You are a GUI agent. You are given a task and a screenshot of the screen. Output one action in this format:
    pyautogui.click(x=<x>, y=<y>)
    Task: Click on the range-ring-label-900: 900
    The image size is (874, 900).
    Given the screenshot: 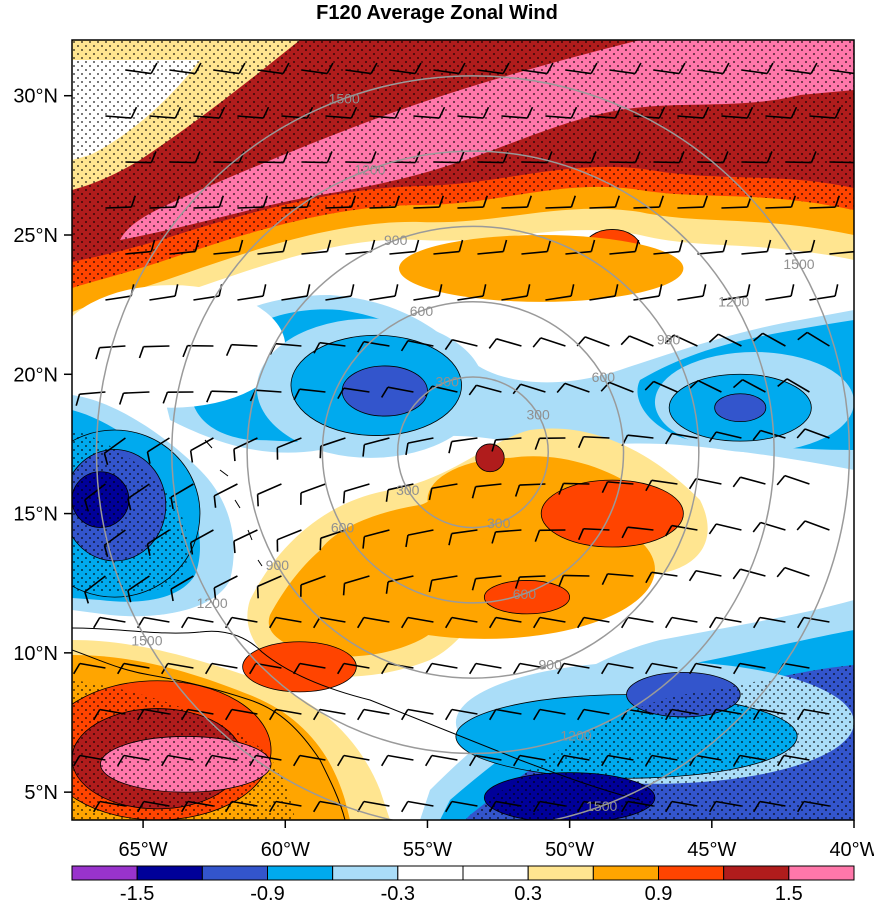 What is the action you would take?
    pyautogui.click(x=669, y=339)
    